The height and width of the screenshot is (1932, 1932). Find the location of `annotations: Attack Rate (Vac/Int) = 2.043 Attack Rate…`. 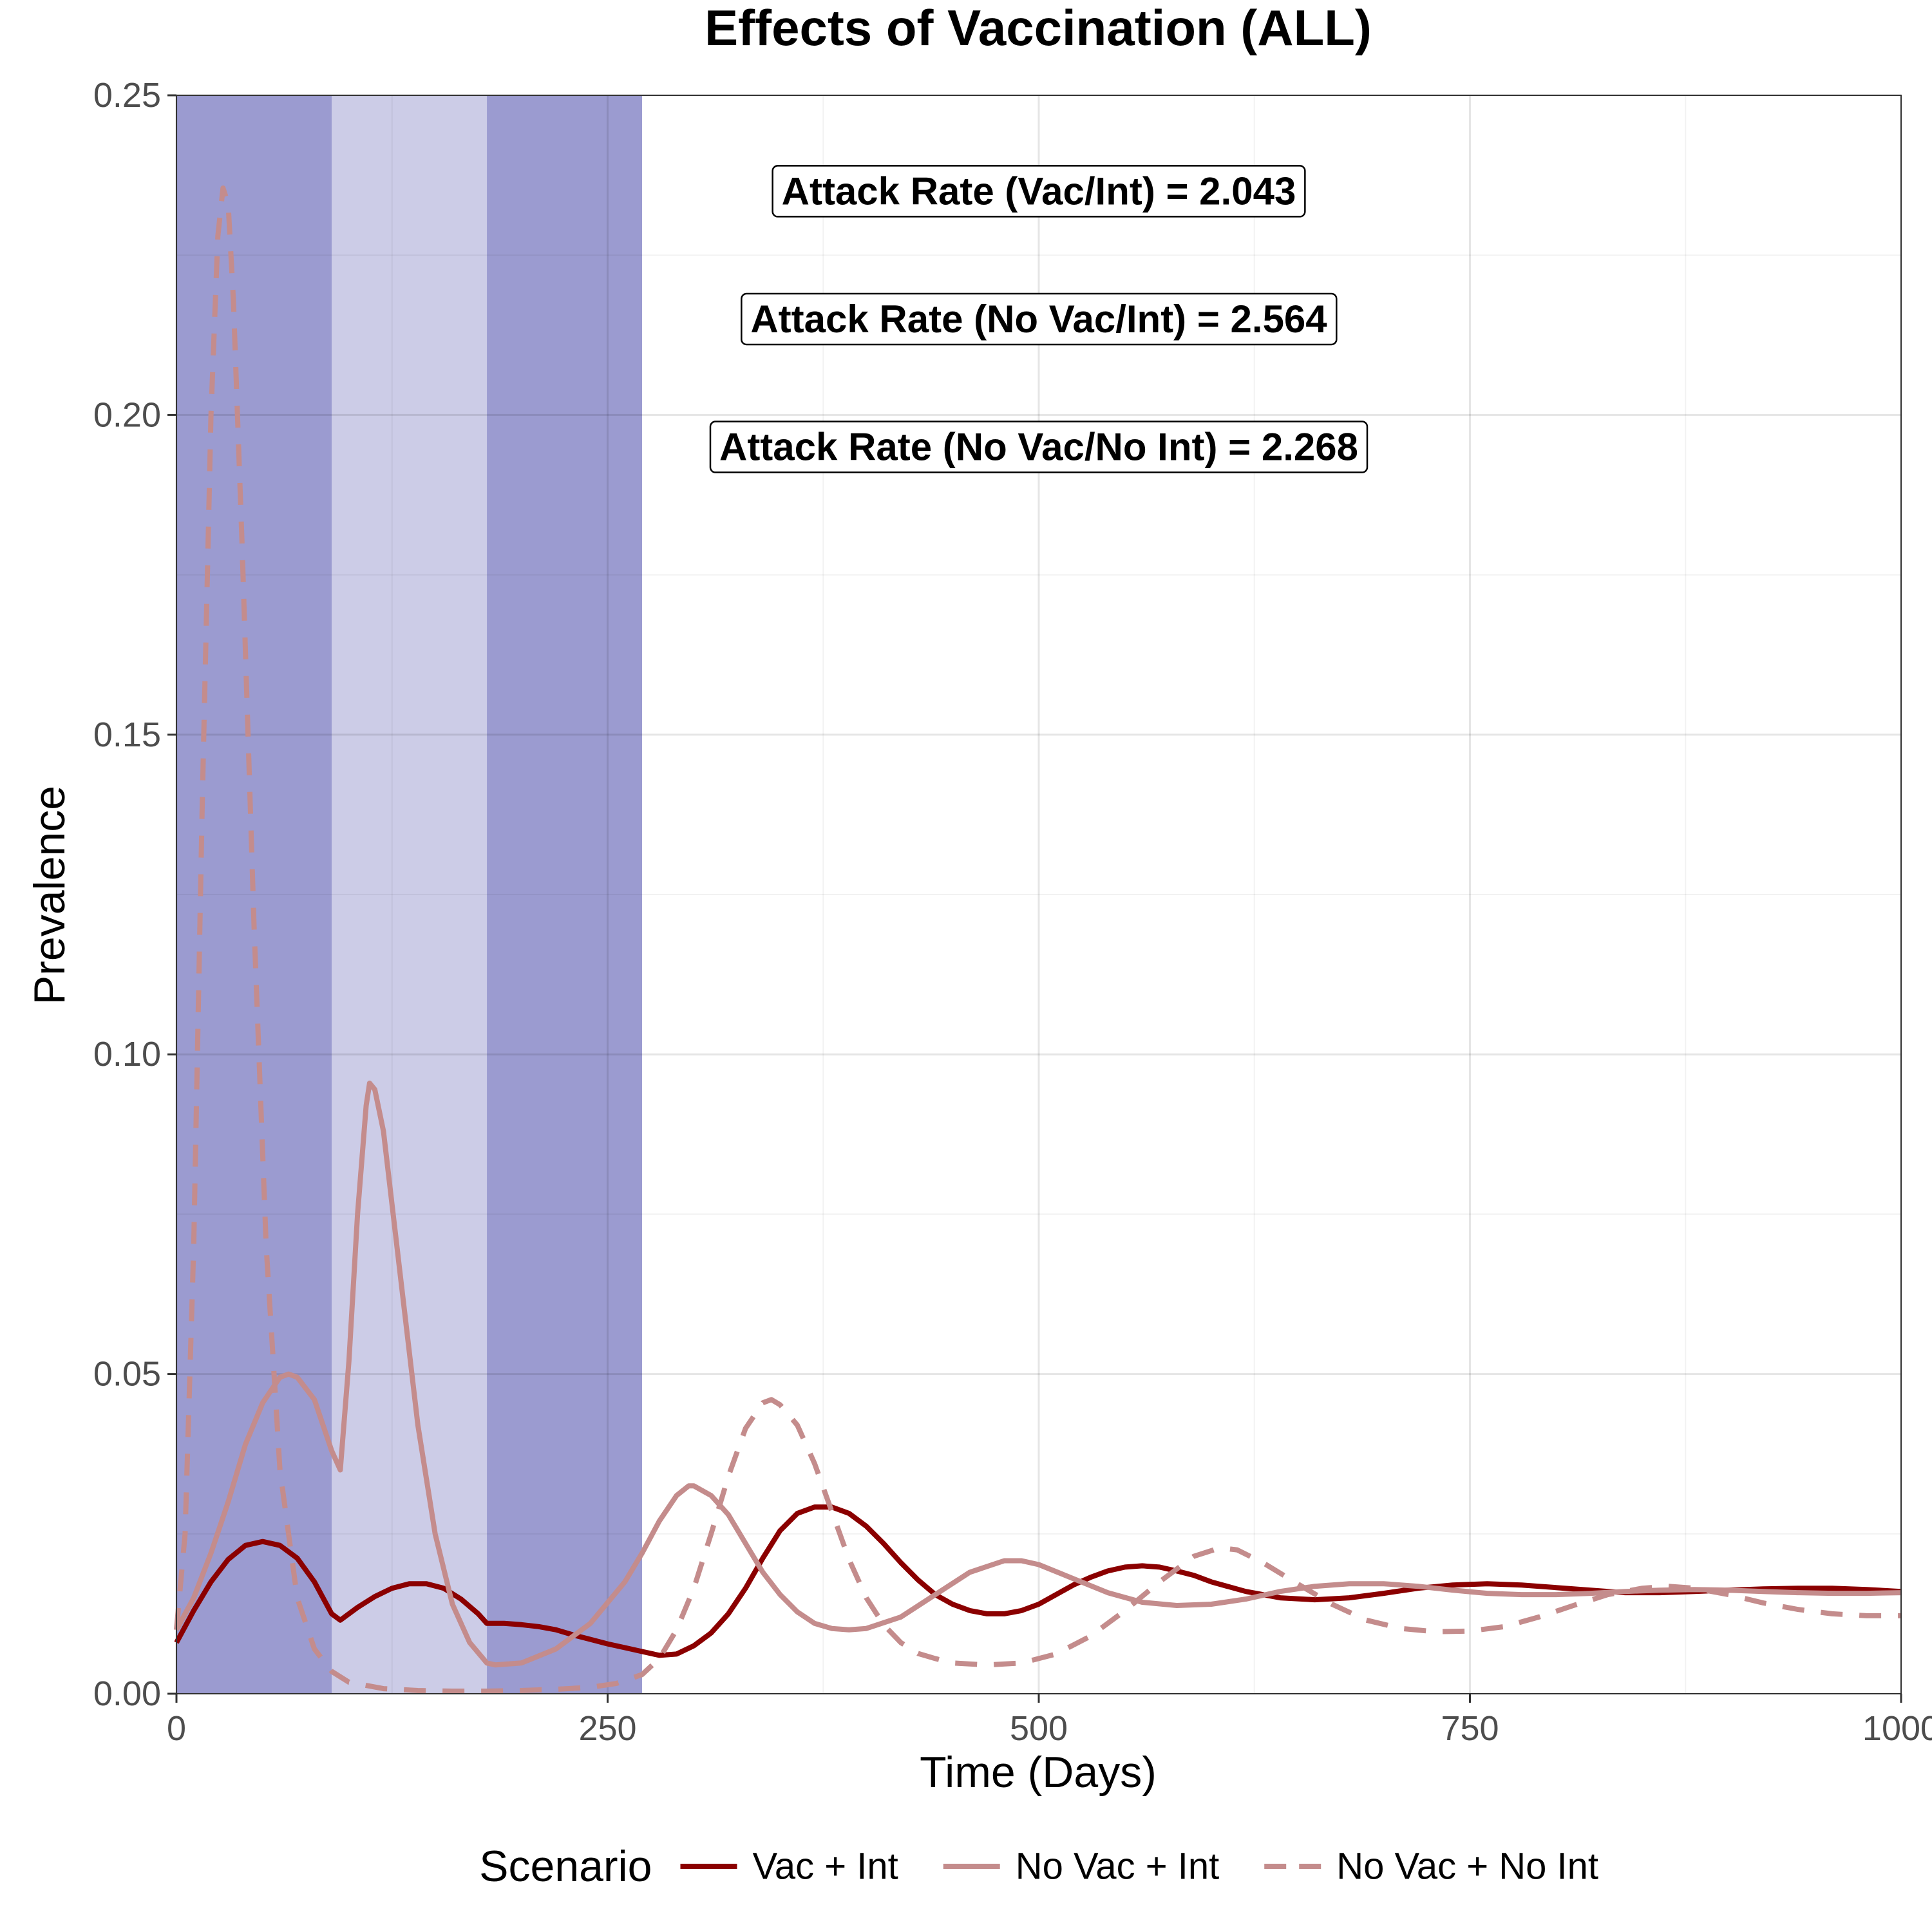

annotations: Attack Rate (Vac/Int) = 2.043 Attack Rate… is located at coordinates (1038, 319).